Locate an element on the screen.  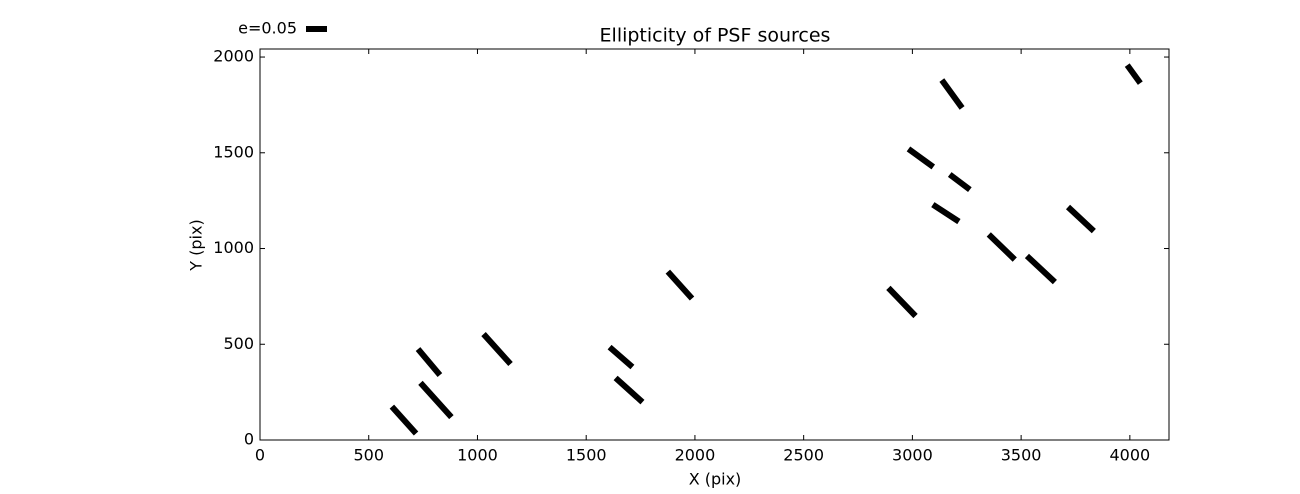
y-axis-label: Y (pix) is located at coordinates (196, 245).